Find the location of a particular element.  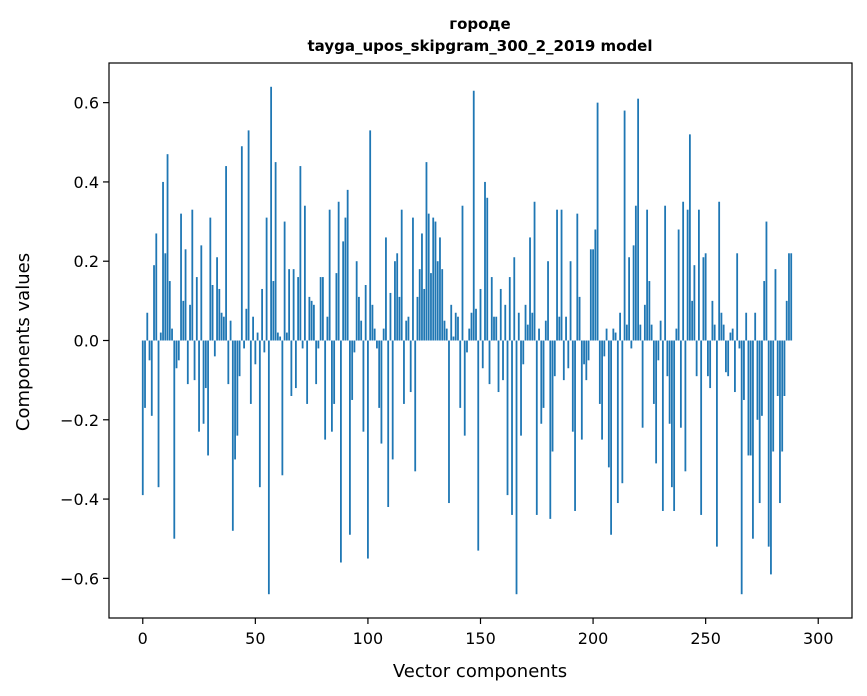

y-tick-label: −0.4 is located at coordinates (79, 499).